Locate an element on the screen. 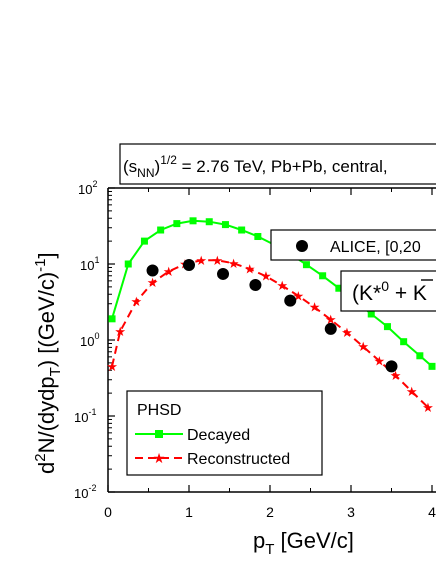  alice-legend-label: ALICE, [0,20 is located at coordinates (375, 247).